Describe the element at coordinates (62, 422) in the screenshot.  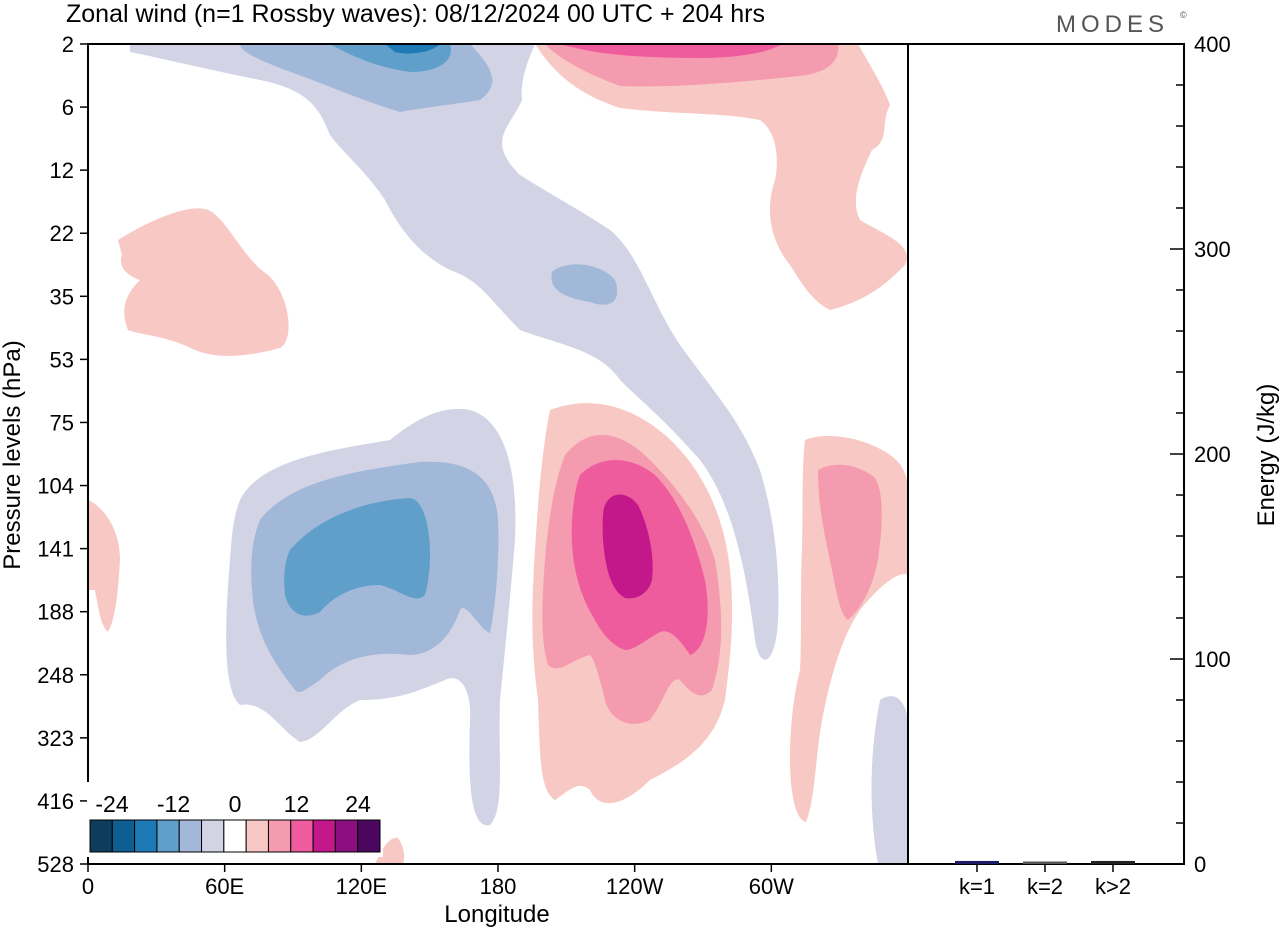
I see `y-tick-label: 75` at that location.